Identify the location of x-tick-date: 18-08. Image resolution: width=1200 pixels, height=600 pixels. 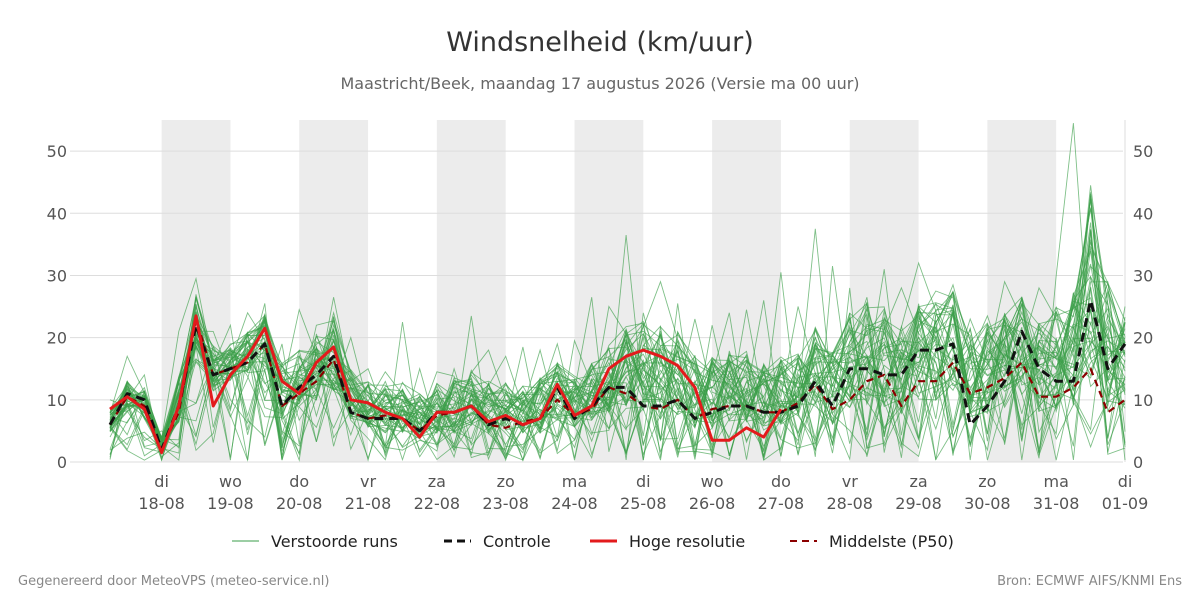
(161, 503).